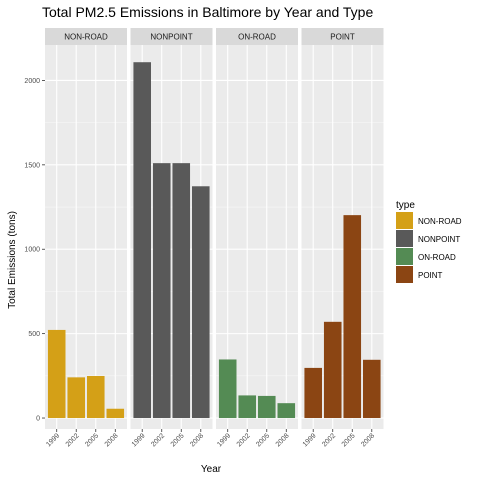  I want to click on y-tick-label: 2000, so click(32, 81).